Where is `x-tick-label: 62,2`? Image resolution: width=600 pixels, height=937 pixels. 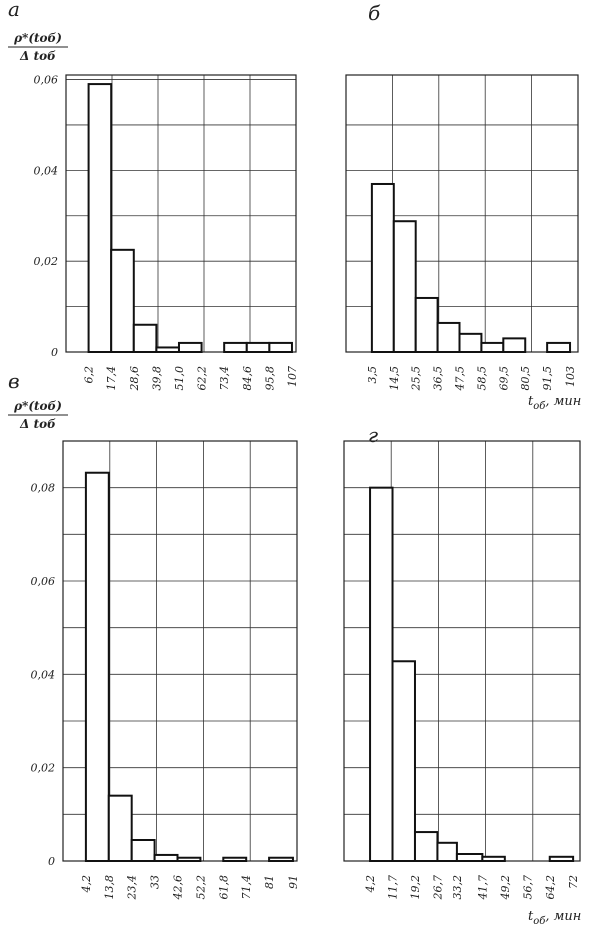 x-tick-label: 62,2 is located at coordinates (202, 378).